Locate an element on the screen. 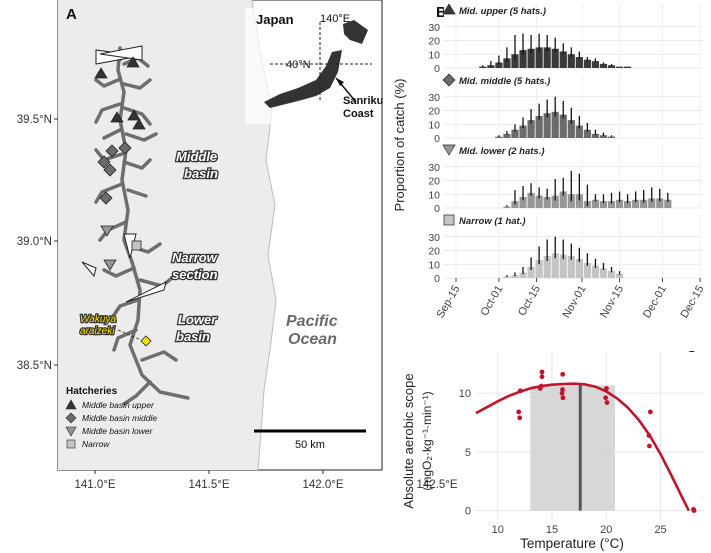 The image size is (711, 553). legend-title: Hatcheries is located at coordinates (92, 391).